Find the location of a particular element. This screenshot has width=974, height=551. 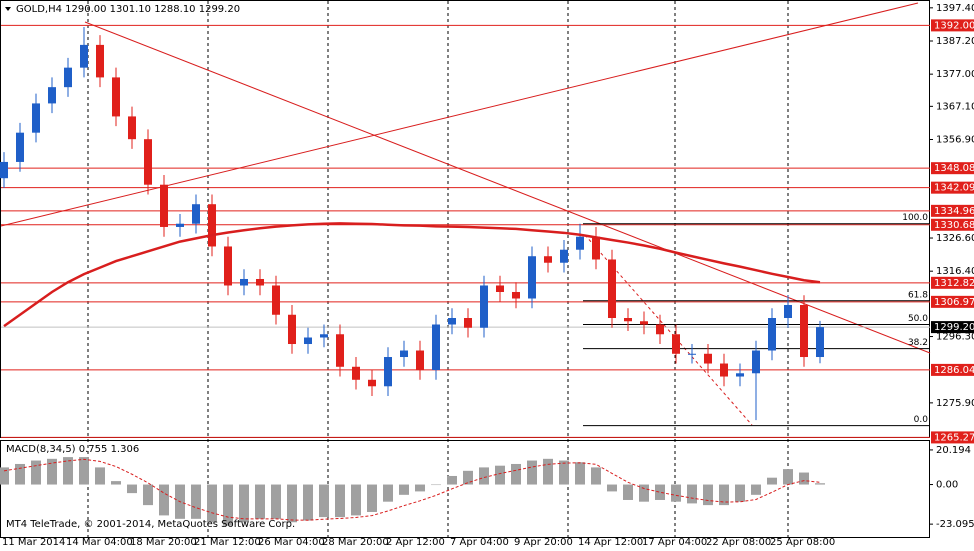

x-tick-label: 11 Mar 2014 is located at coordinates (33, 542).